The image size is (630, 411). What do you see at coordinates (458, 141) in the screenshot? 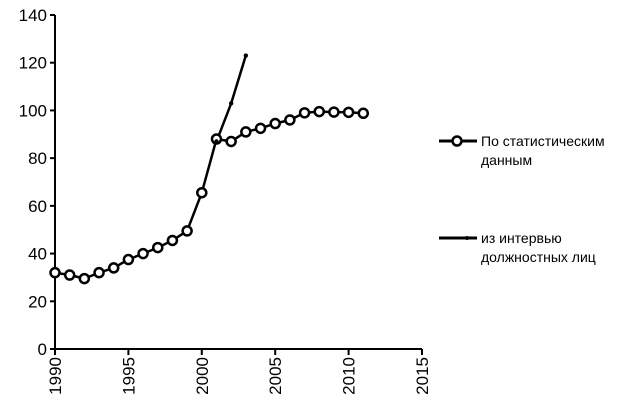
I see `legend-swatch-statistics` at bounding box center [458, 141].